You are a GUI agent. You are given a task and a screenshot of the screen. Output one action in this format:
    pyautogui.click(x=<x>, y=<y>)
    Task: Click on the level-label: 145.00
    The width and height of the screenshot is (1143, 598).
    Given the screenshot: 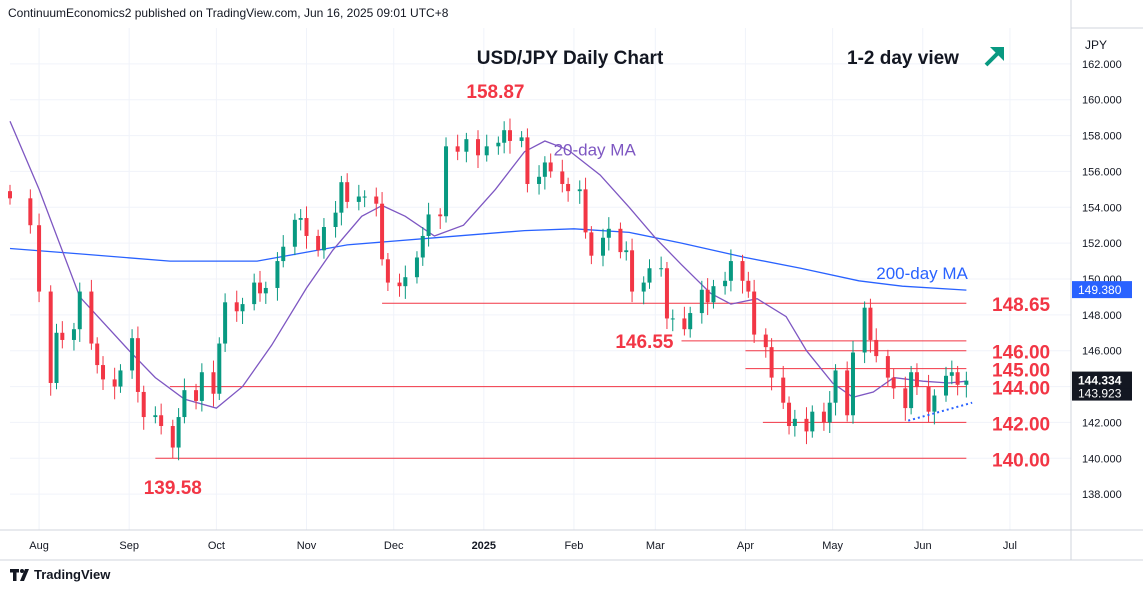 What is the action you would take?
    pyautogui.click(x=1021, y=371)
    